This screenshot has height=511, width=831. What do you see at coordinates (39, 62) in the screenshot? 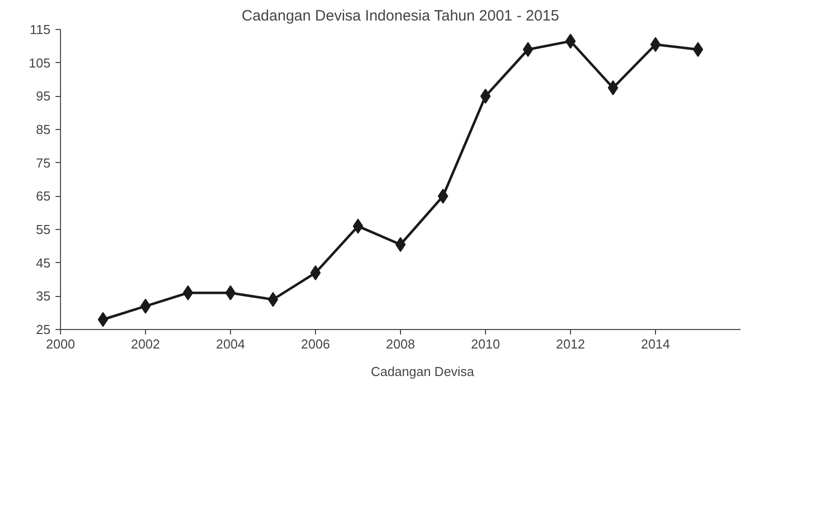
I see `y-tick-label: 105` at bounding box center [39, 62].